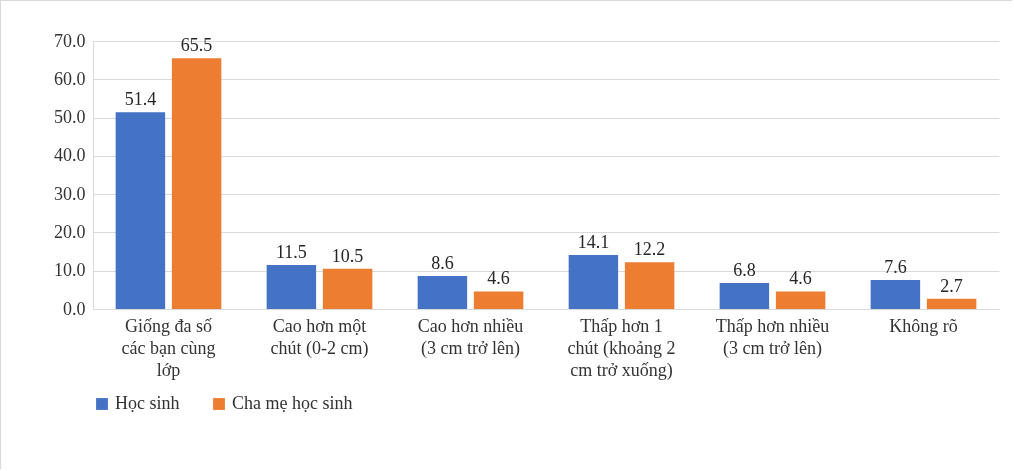 The width and height of the screenshot is (1014, 471). I want to click on x-tick-label: Không rõ, so click(923, 325).